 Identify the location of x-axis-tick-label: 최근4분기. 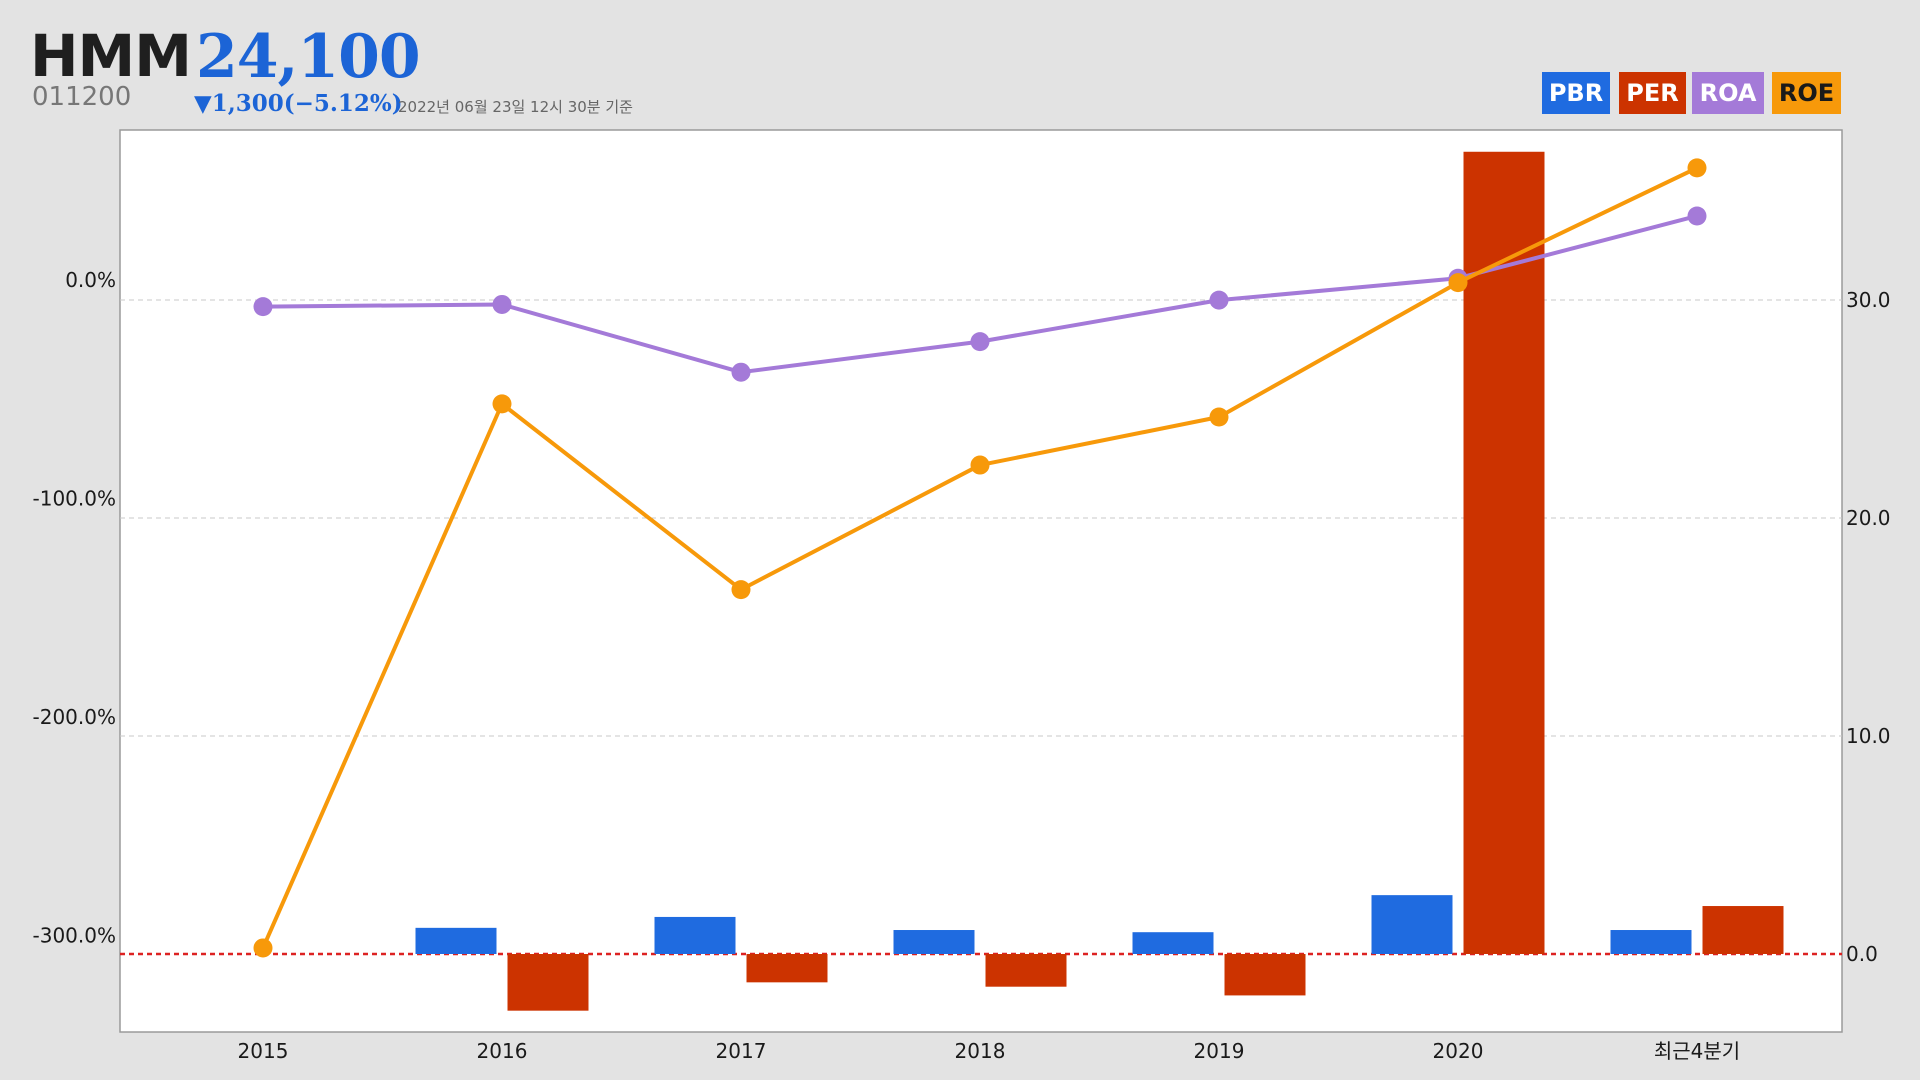
(1697, 1051).